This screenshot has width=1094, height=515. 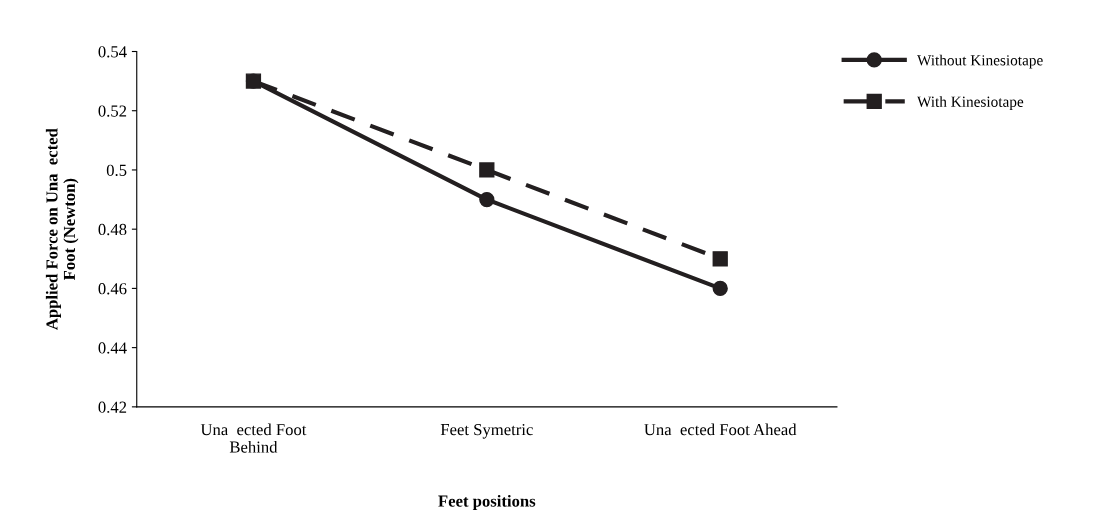 What do you see at coordinates (980, 61) in the screenshot?
I see `legend-label: Without Kinesiotape` at bounding box center [980, 61].